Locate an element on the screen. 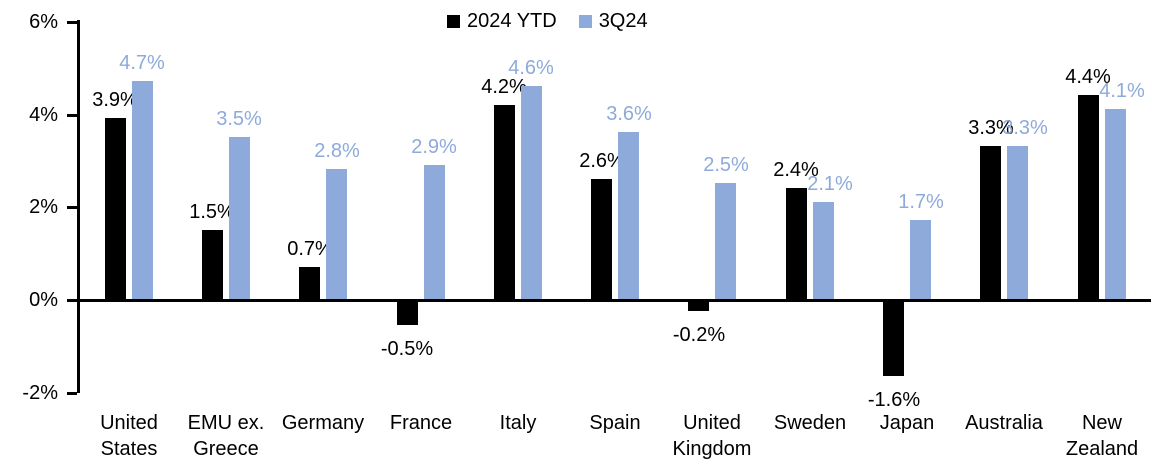 Image resolution: width=1152 pixels, height=465 pixels. bar-label-3q24-emu-ex-greece: 3.5% is located at coordinates (239, 119).